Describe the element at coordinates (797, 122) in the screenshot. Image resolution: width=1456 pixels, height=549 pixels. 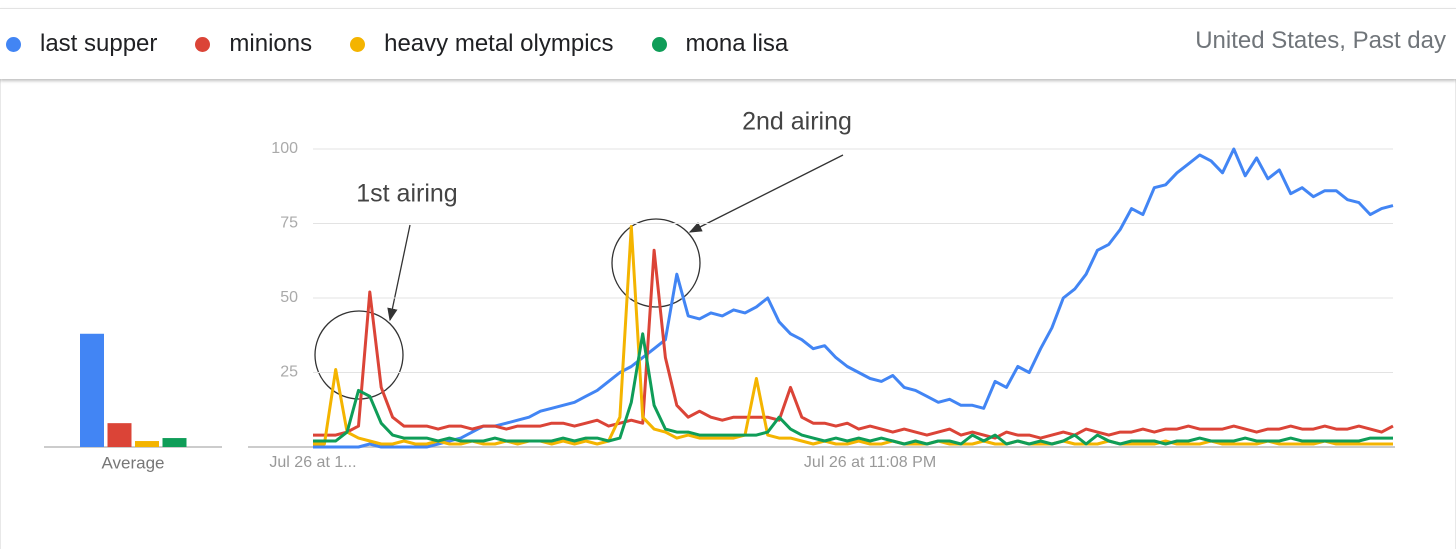
I see `annotation: 2nd airing` at that location.